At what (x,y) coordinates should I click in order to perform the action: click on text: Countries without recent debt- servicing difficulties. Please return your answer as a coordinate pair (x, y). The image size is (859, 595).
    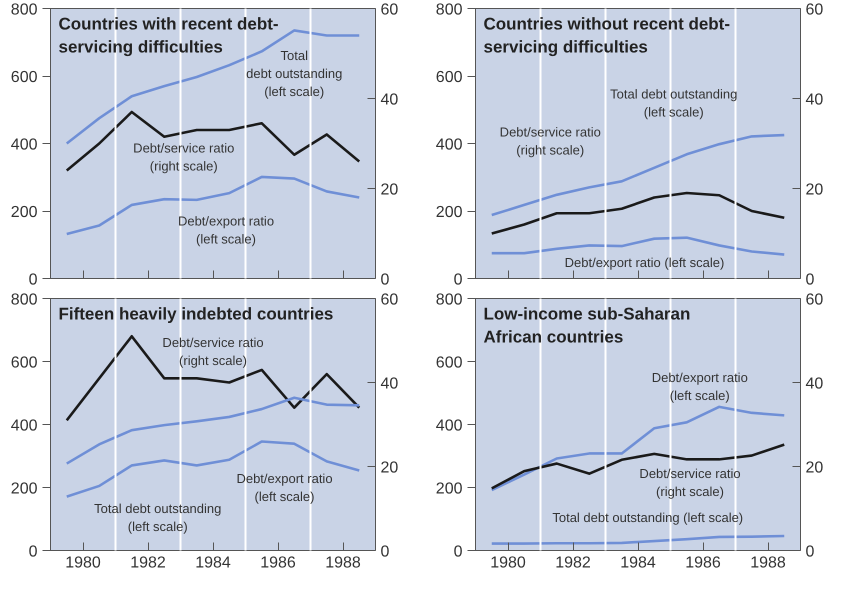
    Looking at the image, I should click on (607, 35).